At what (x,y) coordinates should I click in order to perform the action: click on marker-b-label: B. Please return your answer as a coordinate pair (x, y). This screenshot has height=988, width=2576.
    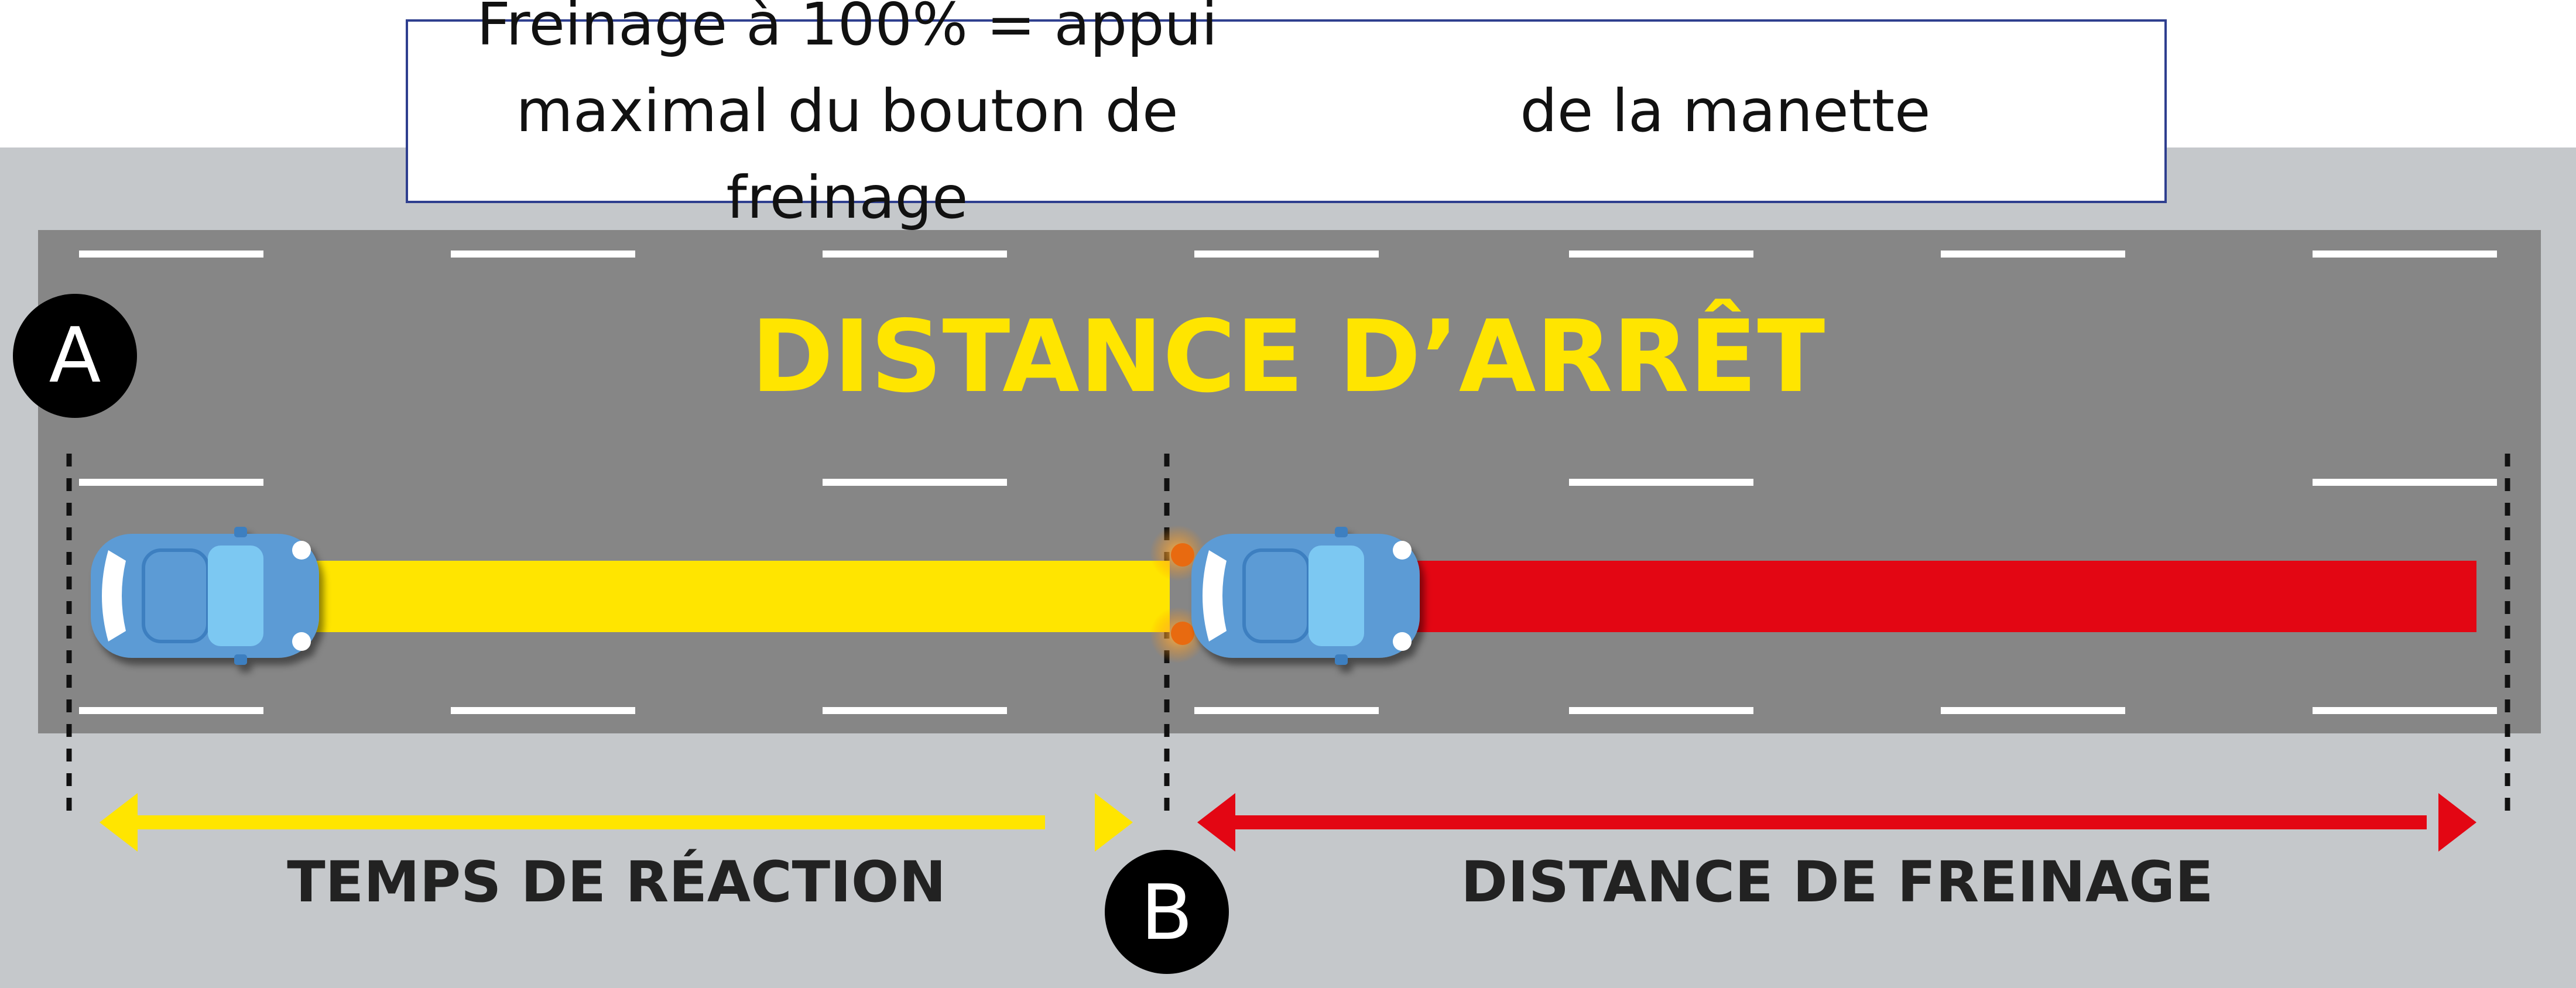
    Looking at the image, I should click on (1166, 912).